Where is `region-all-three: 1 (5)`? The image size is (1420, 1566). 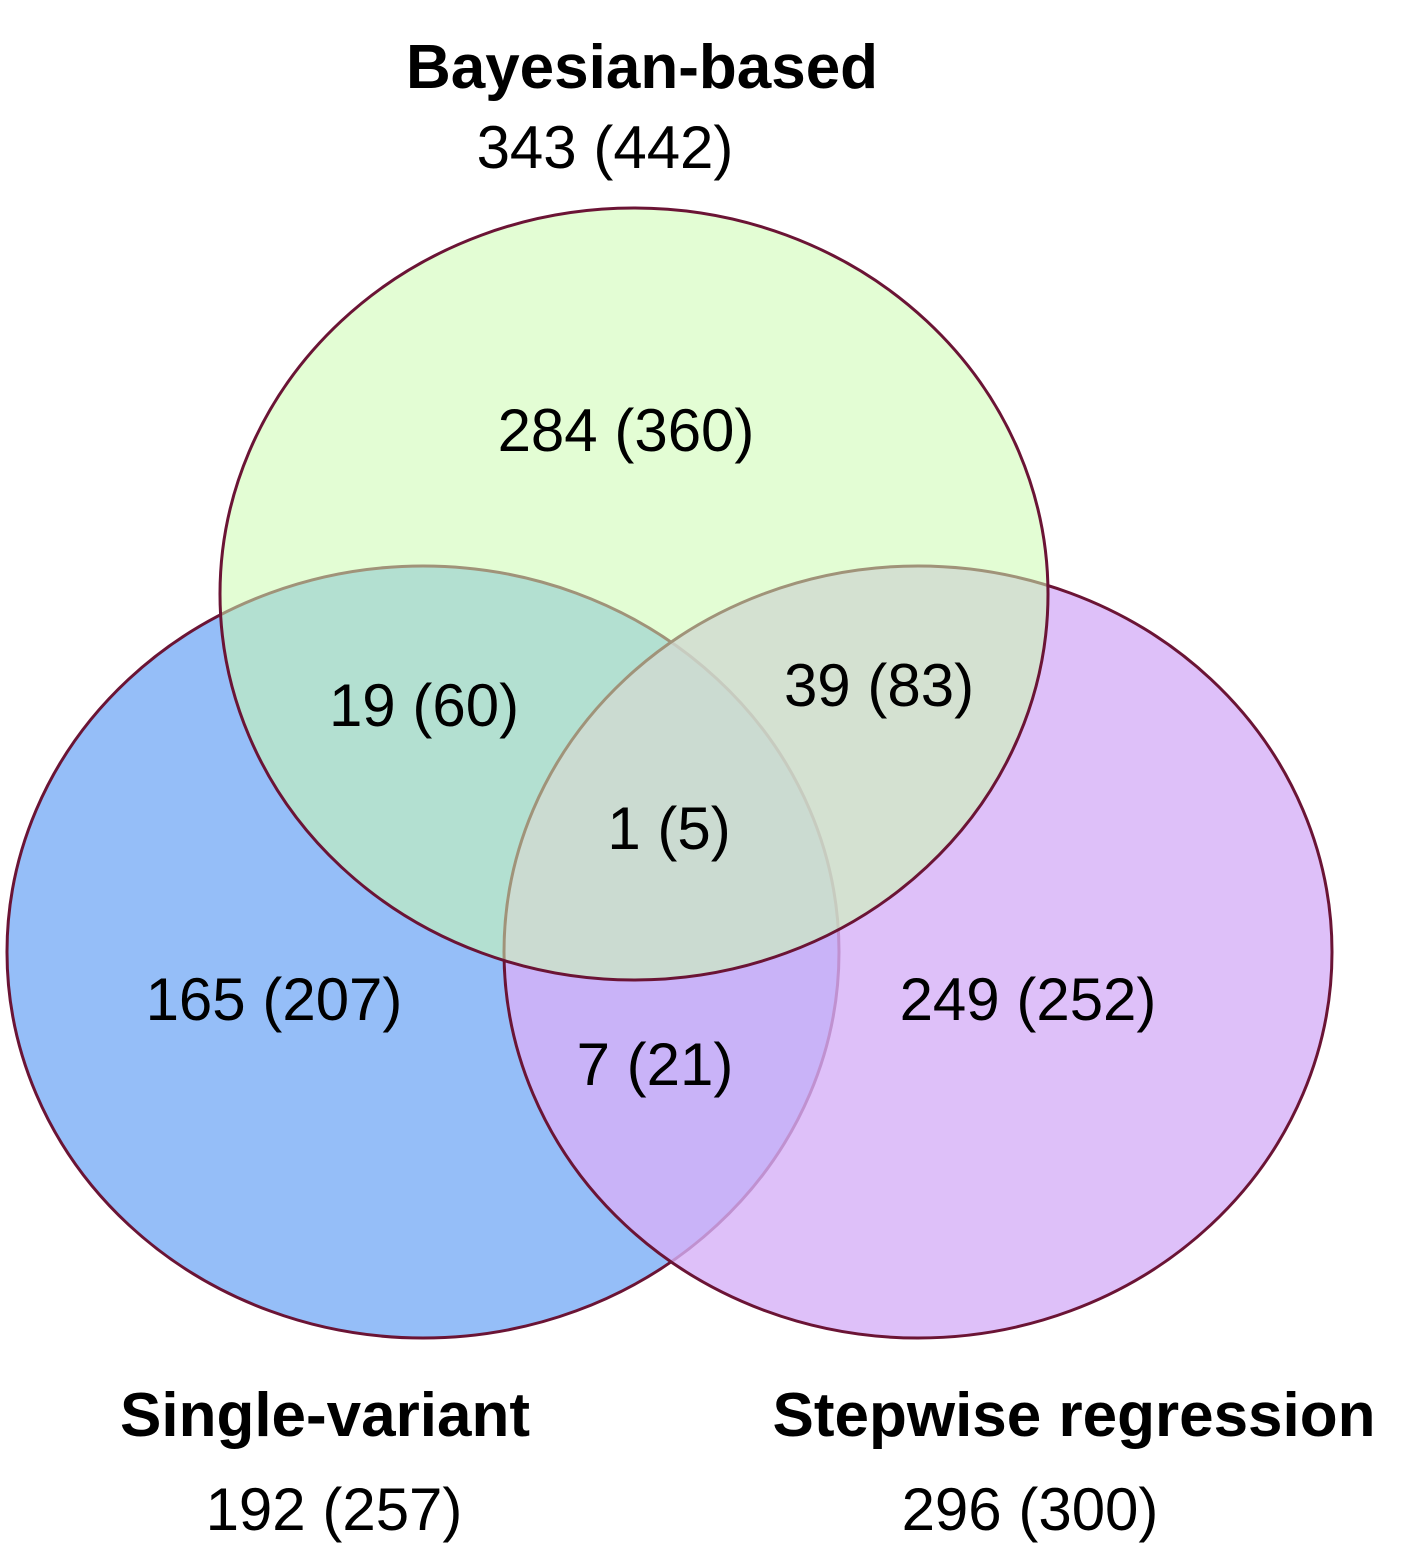
region-all-three: 1 (5) is located at coordinates (668, 828).